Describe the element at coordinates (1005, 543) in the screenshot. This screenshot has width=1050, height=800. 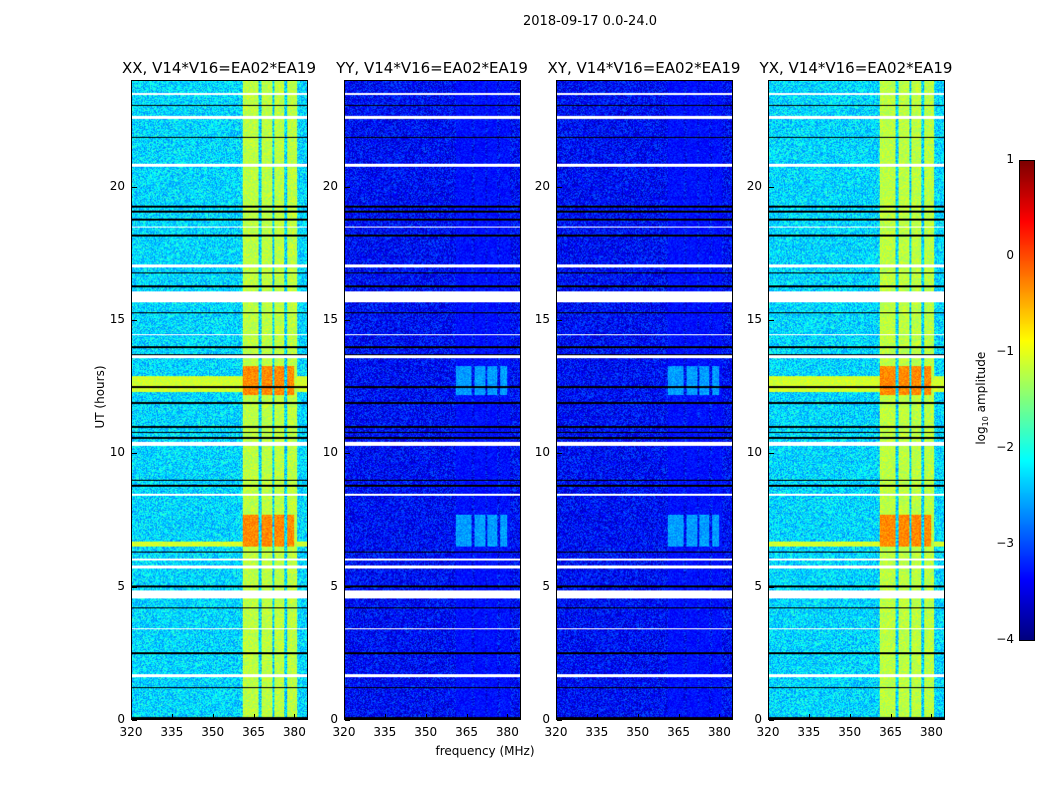
I see `colorbar-tick-label: −3` at that location.